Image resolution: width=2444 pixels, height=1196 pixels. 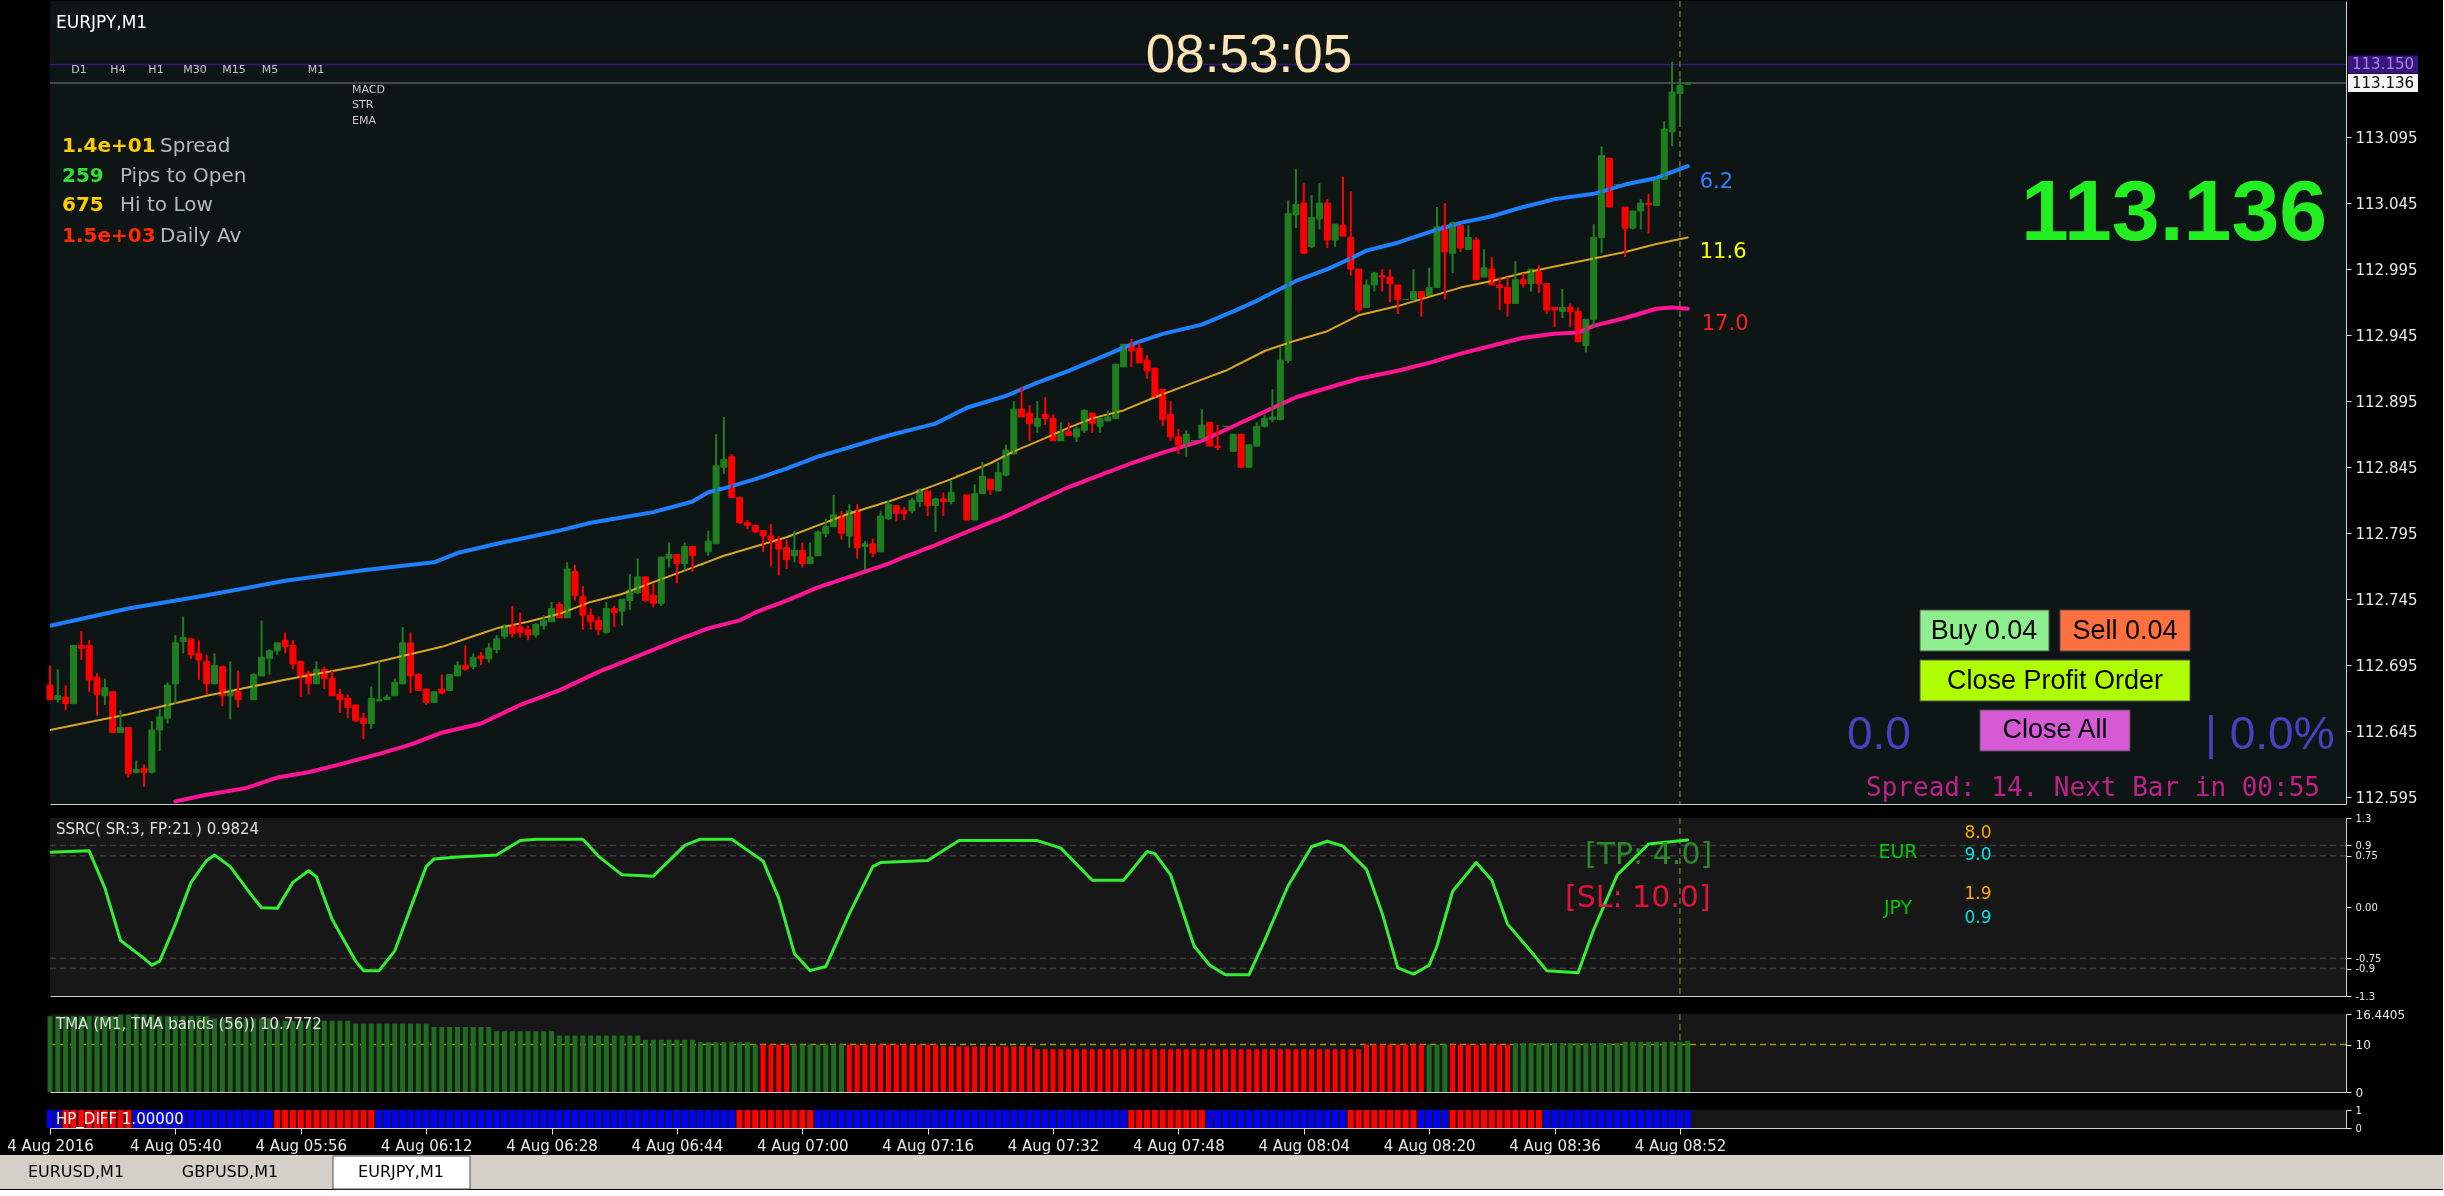 I want to click on y-tick-label: -1.3, so click(x=2365, y=996).